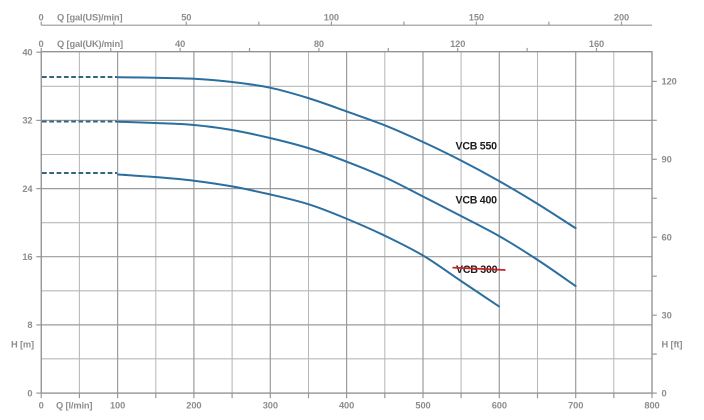  What do you see at coordinates (22, 345) in the screenshot?
I see `svg-text: H [m]` at bounding box center [22, 345].